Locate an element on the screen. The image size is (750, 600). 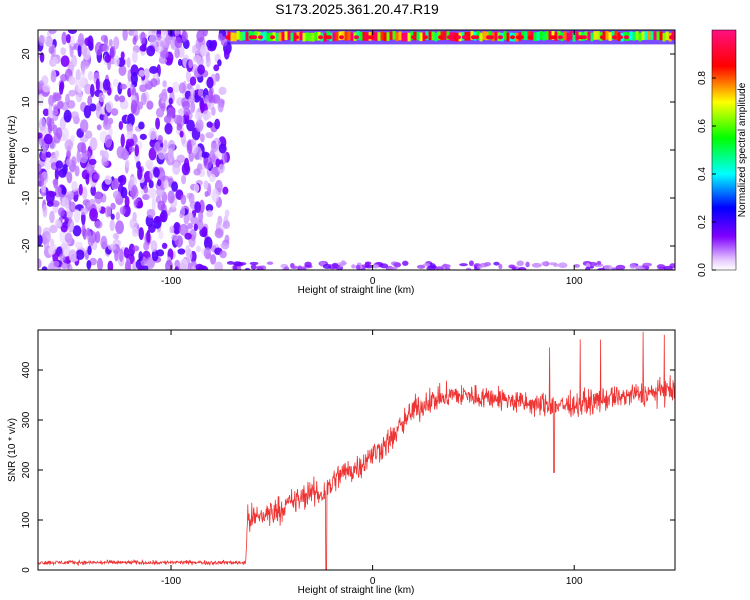
spectrogram-xlabel: Height of straight line (km) is located at coordinates (356, 290).